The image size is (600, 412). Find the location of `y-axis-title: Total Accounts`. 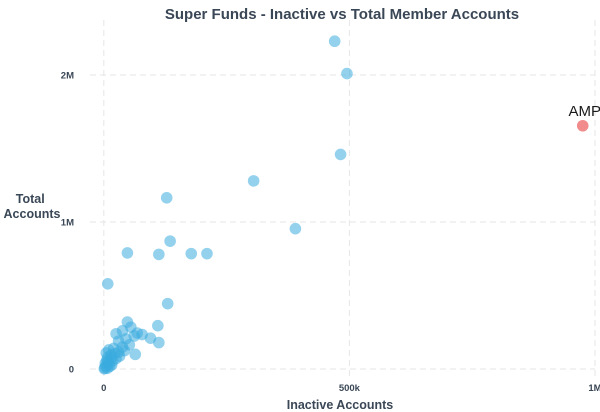

y-axis-title: Total Accounts is located at coordinates (32, 206).